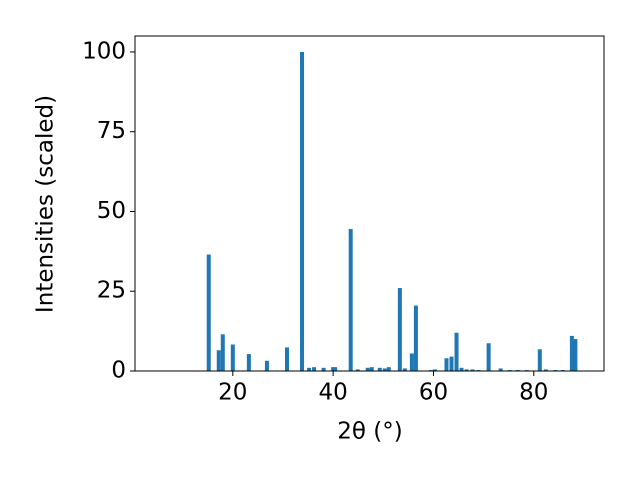 This screenshot has height=480, width=640. I want to click on x-tick-label: 40, so click(332, 393).